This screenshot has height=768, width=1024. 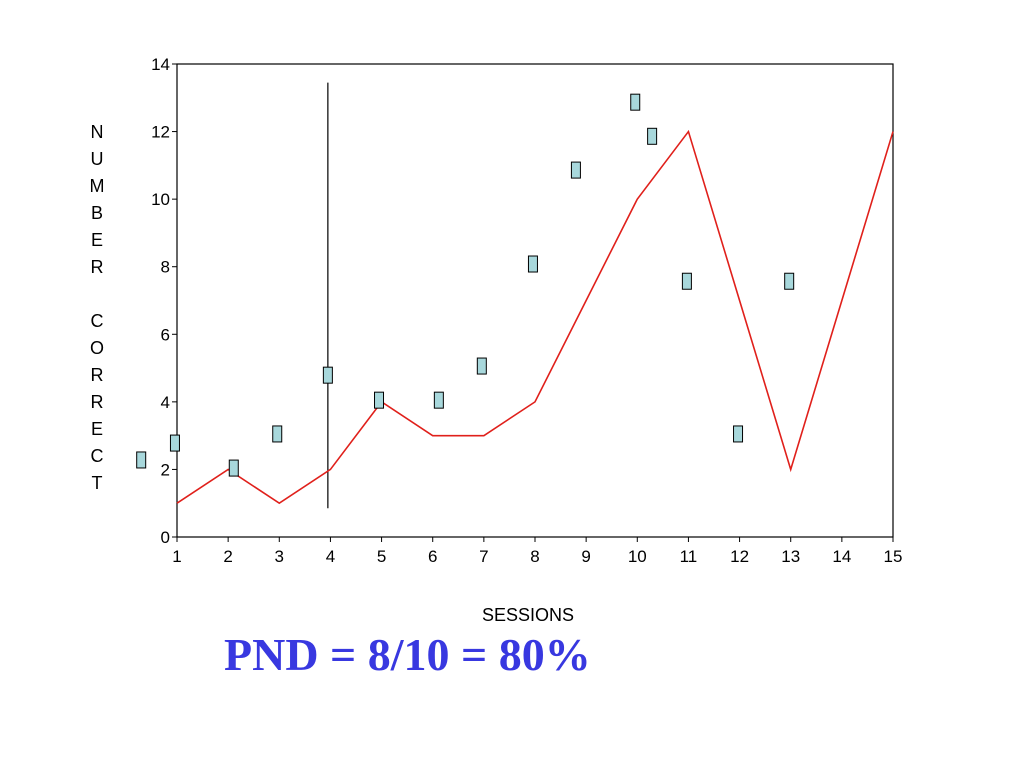 I want to click on x-tick-label: 15, so click(x=893, y=556).